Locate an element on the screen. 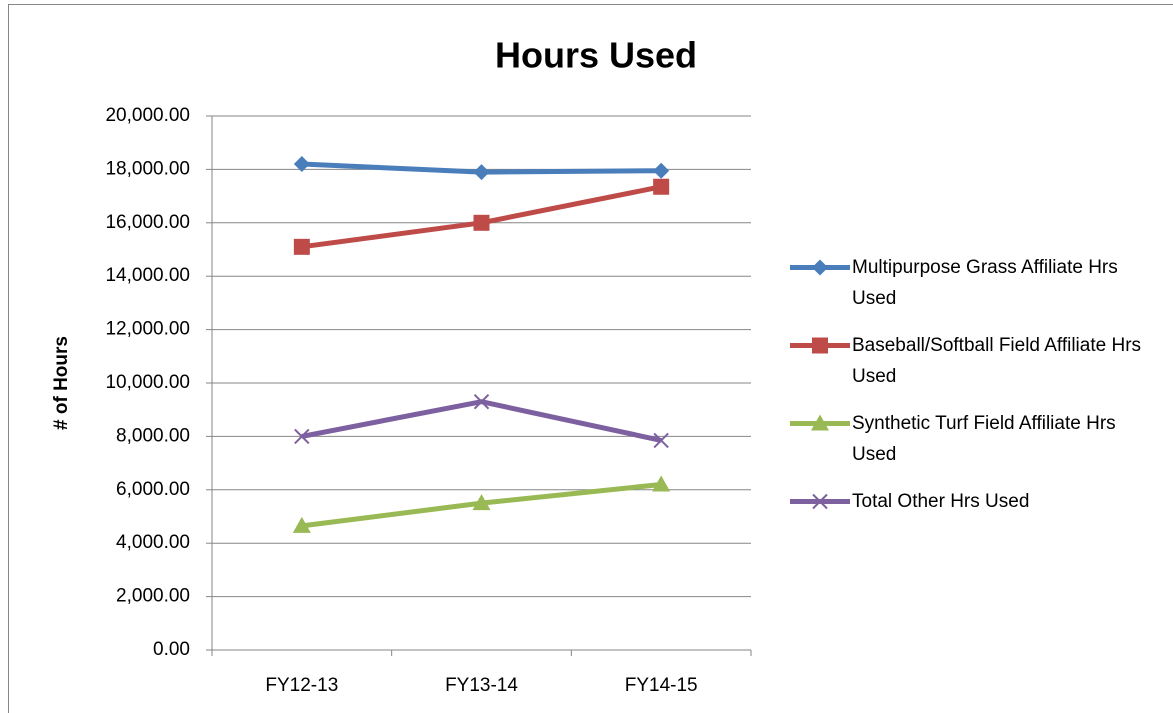  legend-item: Multipurpose Grass Affiliate Hrs Used is located at coordinates (971, 283).